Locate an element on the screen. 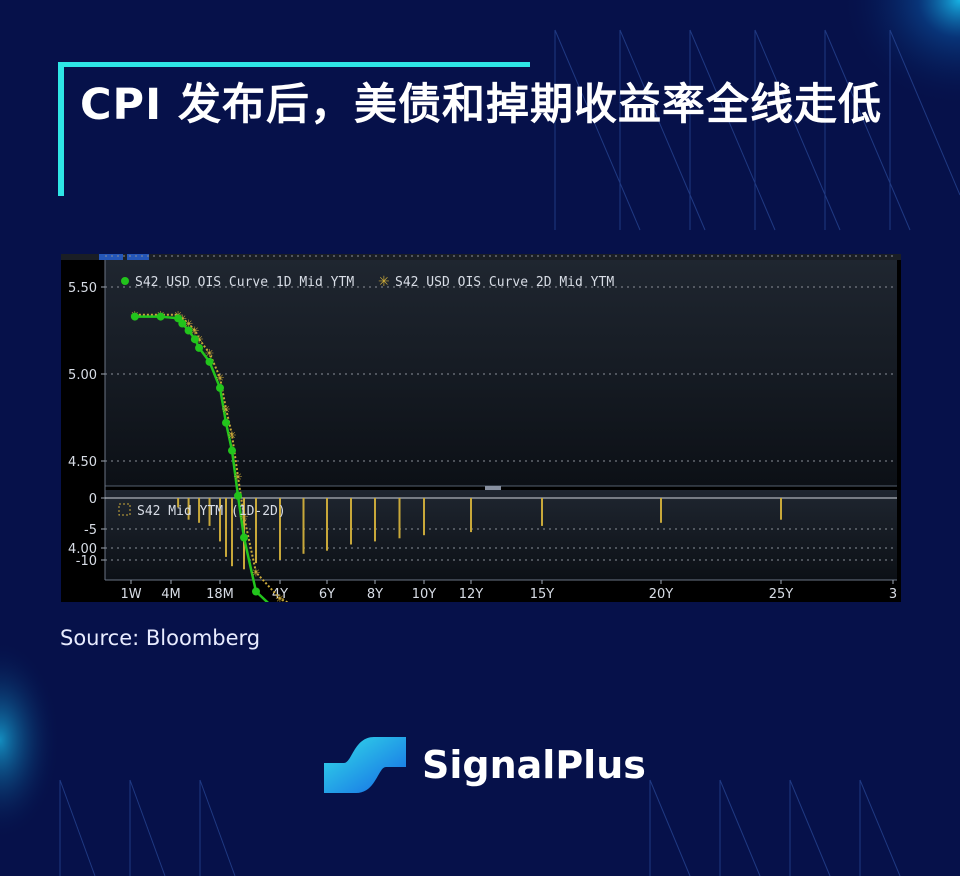 The height and width of the screenshot is (876, 960). brand-name: SignalPlus is located at coordinates (534, 765).